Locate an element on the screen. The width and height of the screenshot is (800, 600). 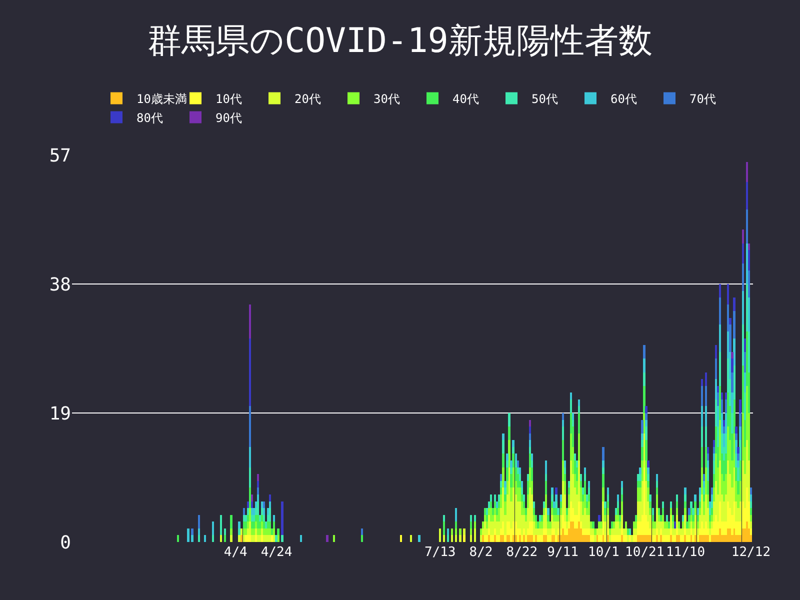
chart-title: 群馬県のCOVID-19新規陽性者数 is located at coordinates (400, 41).